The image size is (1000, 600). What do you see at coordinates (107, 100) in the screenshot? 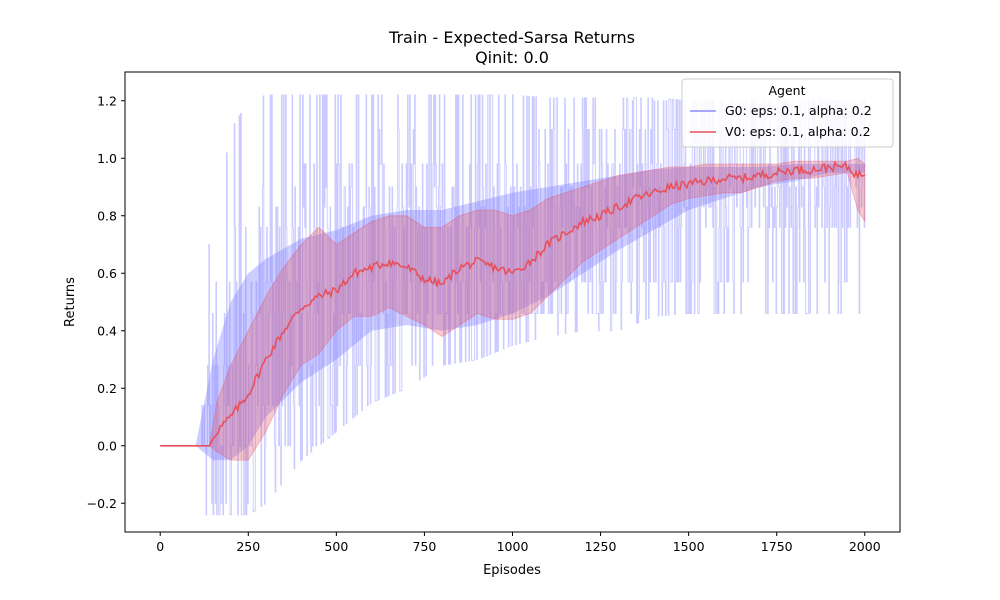
I see `y-tick-label: 1.2` at bounding box center [107, 100].